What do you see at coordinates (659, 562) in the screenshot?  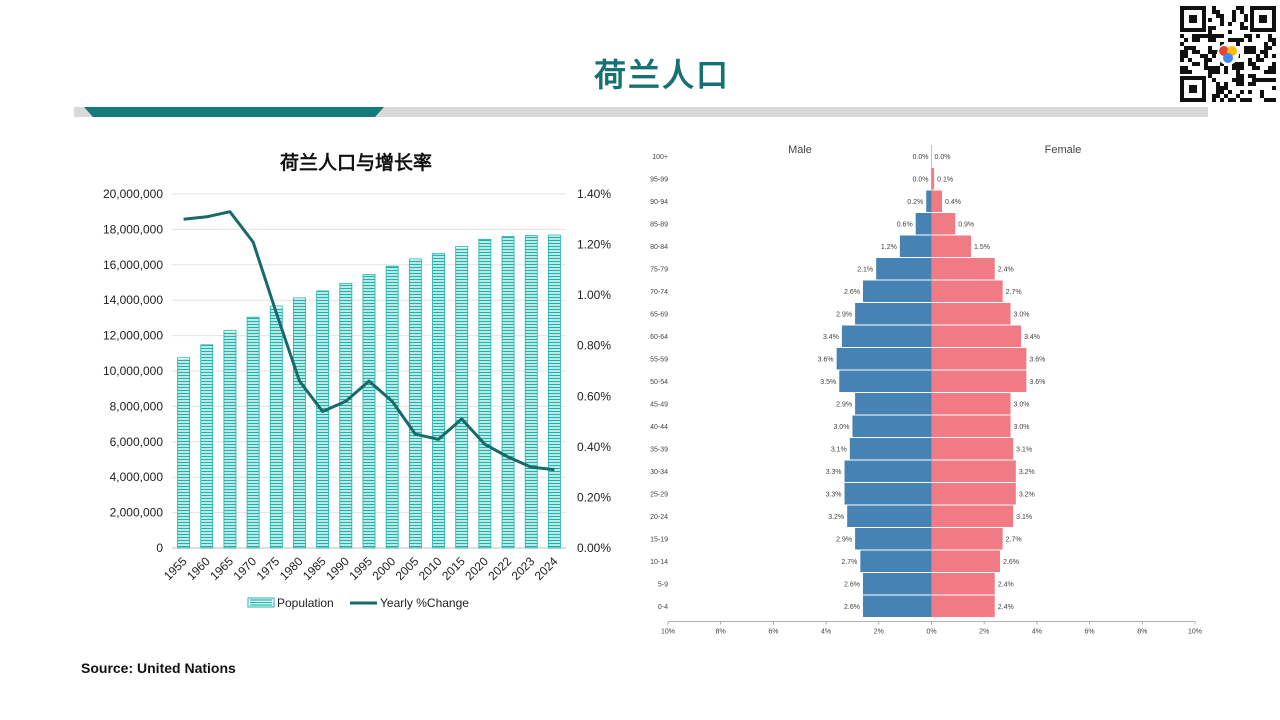 I see `age-group-label: 10-14` at bounding box center [659, 562].